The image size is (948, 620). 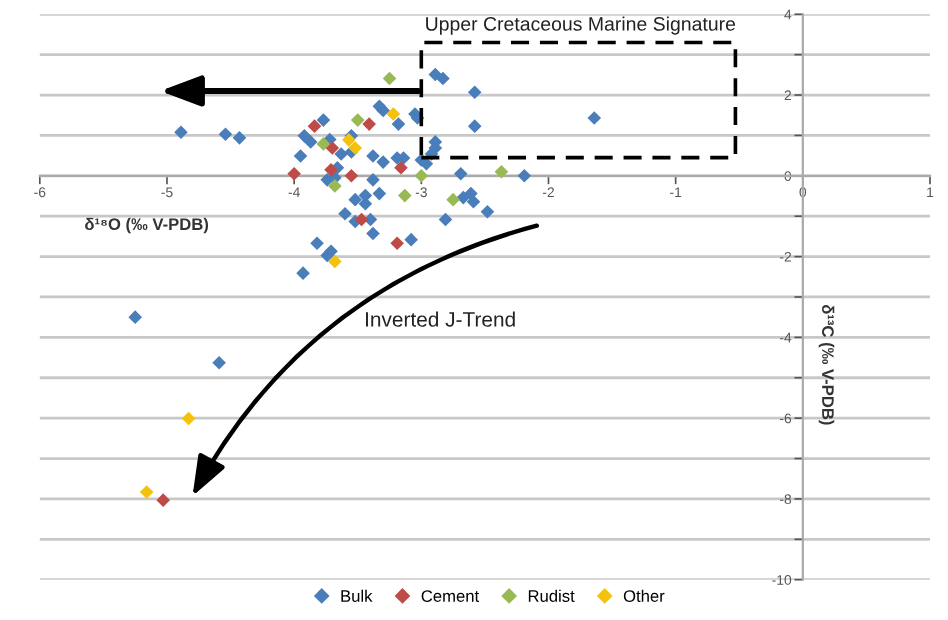 What do you see at coordinates (147, 225) in the screenshot?
I see `x-axis-title: δ¹⁸O (‰ V-PDB)` at bounding box center [147, 225].